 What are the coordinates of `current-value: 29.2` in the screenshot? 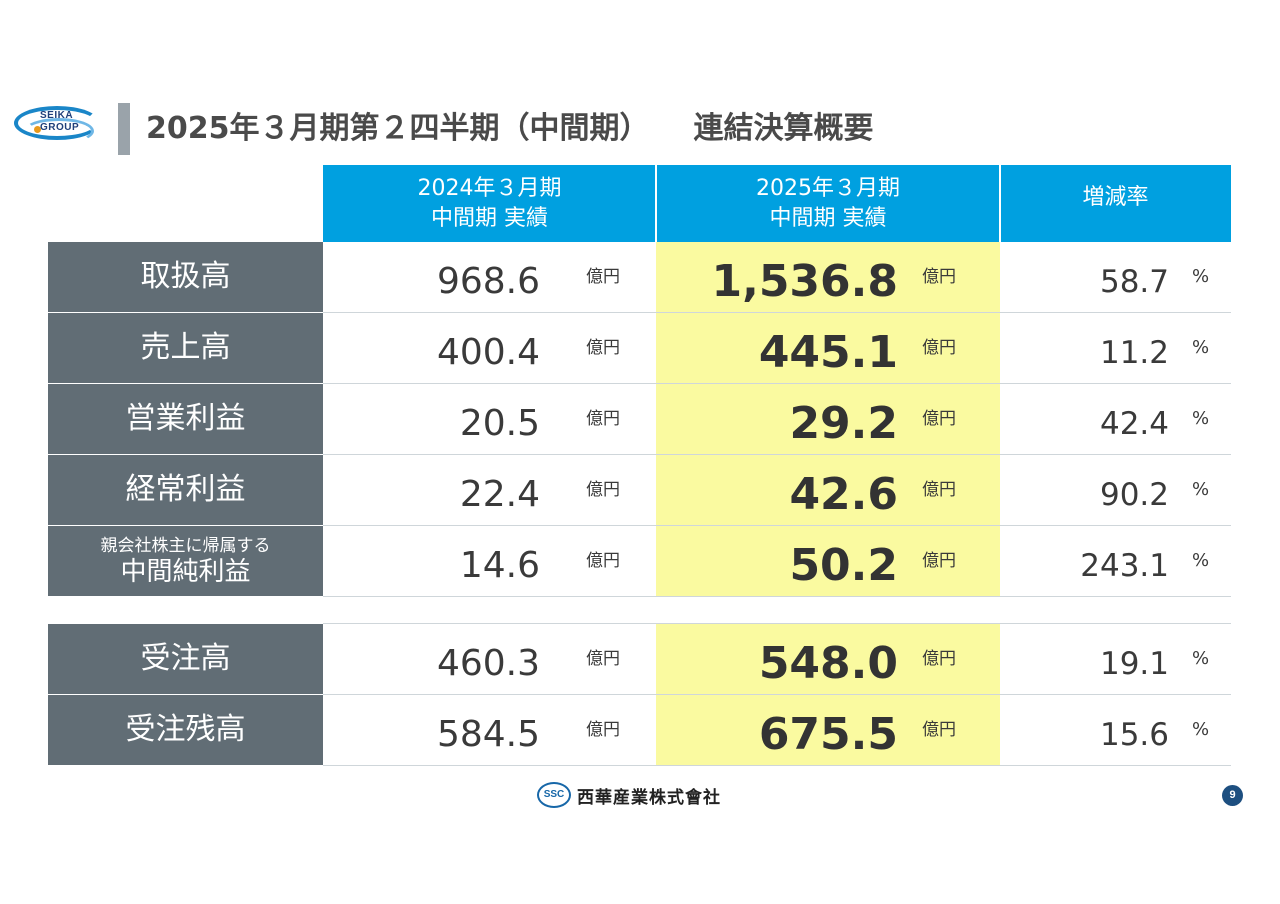 It's located at (843, 423).